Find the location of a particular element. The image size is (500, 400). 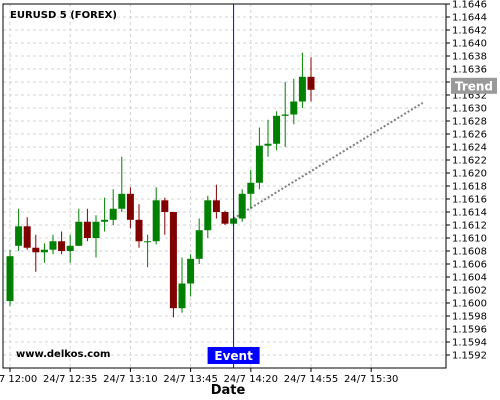

y-tick-label: 1.1616 is located at coordinates (469, 200).